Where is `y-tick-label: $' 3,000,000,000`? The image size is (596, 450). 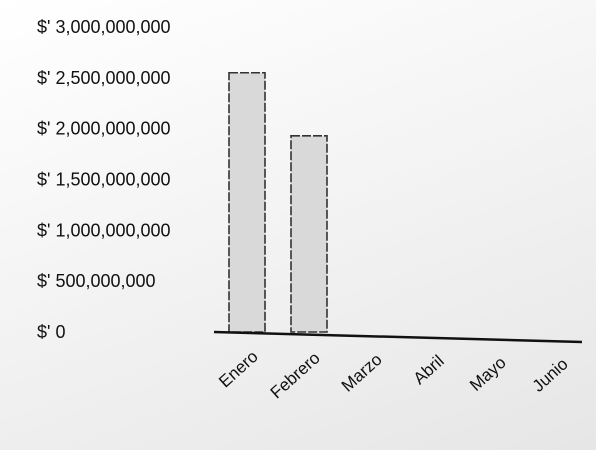 y-tick-label: $' 3,000,000,000 is located at coordinates (104, 27).